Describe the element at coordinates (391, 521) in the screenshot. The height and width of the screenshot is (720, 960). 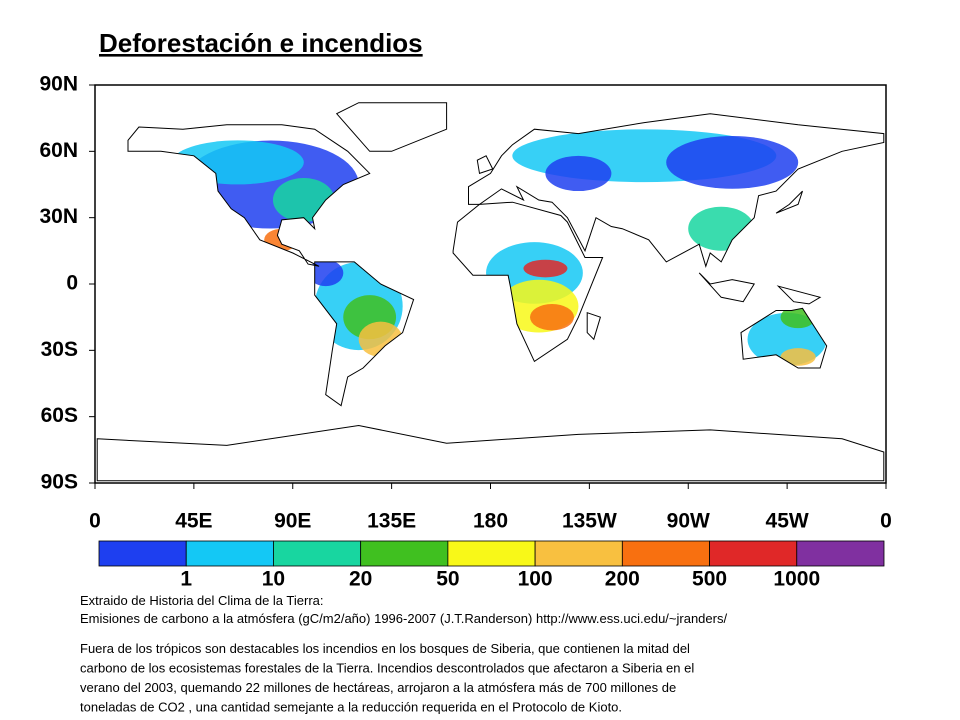
I see `x-axis-label: 135E` at that location.